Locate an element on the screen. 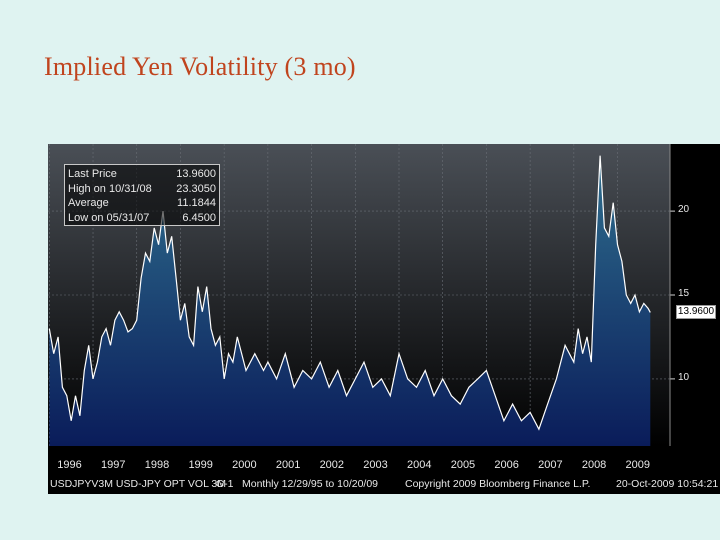 The width and height of the screenshot is (720, 540). legend-value: 11.1844 is located at coordinates (196, 203).